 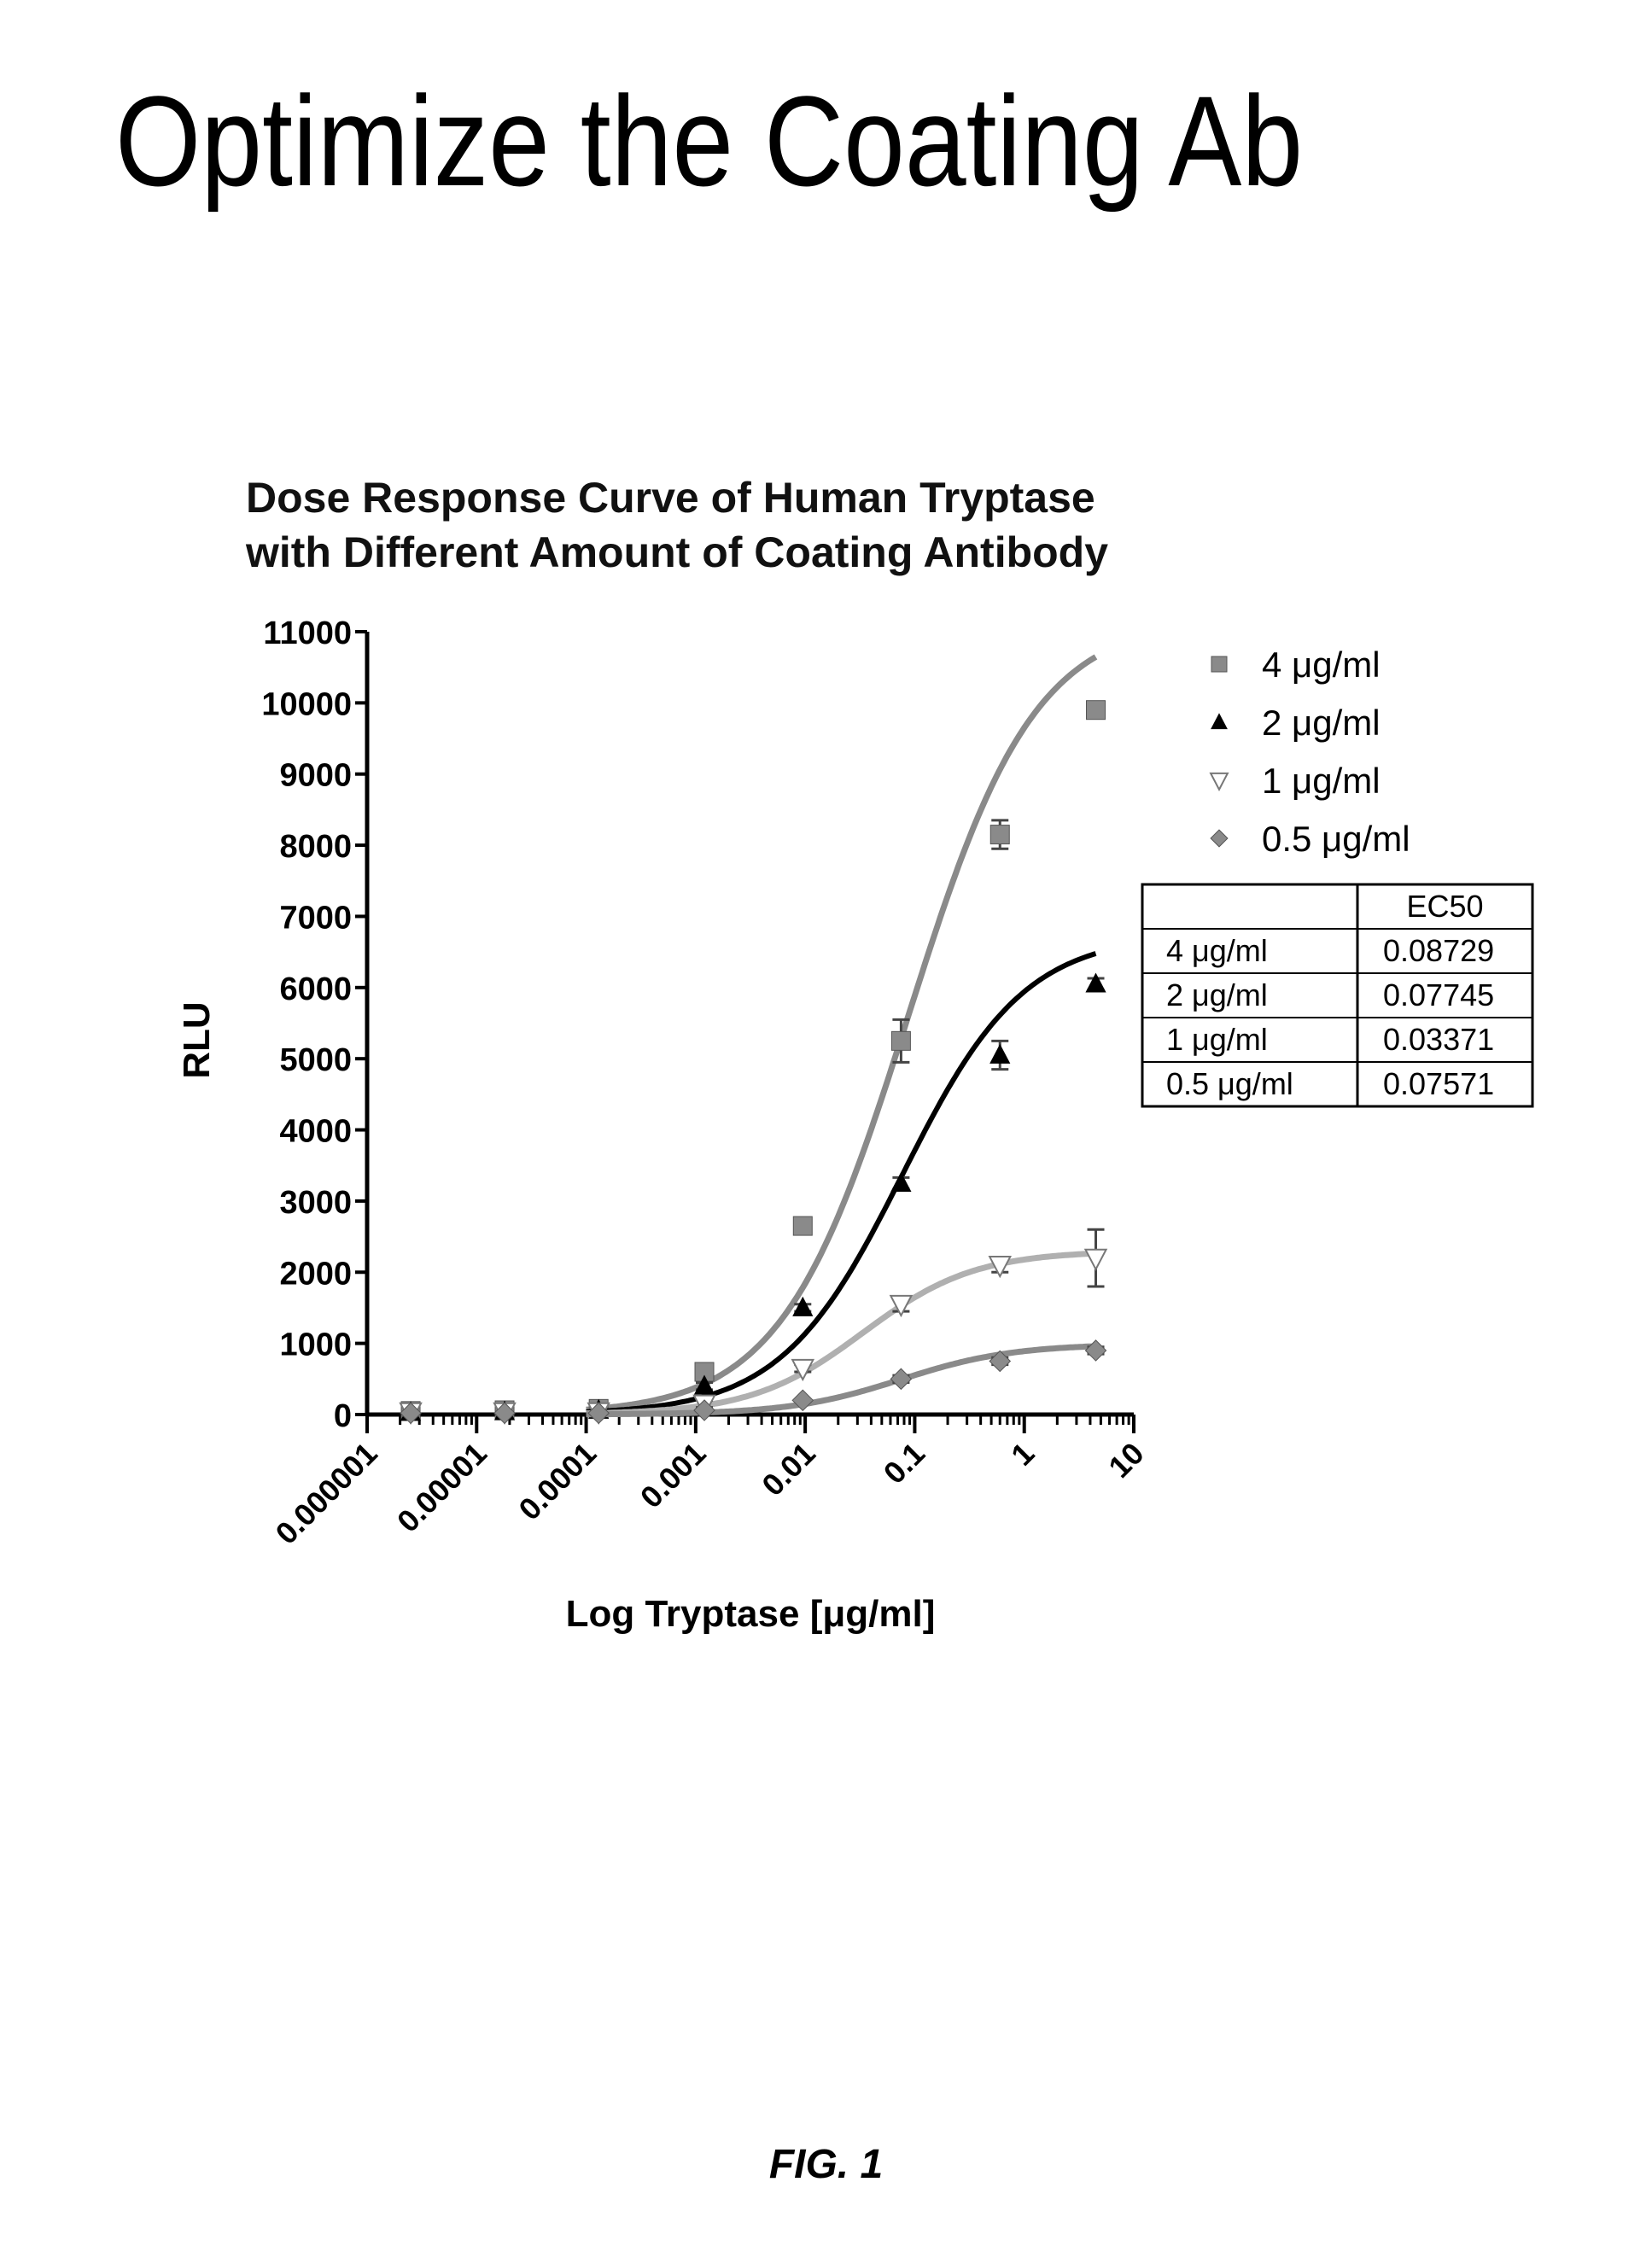 What do you see at coordinates (315, 1345) in the screenshot?
I see `y-tick-label: 1000` at bounding box center [315, 1345].